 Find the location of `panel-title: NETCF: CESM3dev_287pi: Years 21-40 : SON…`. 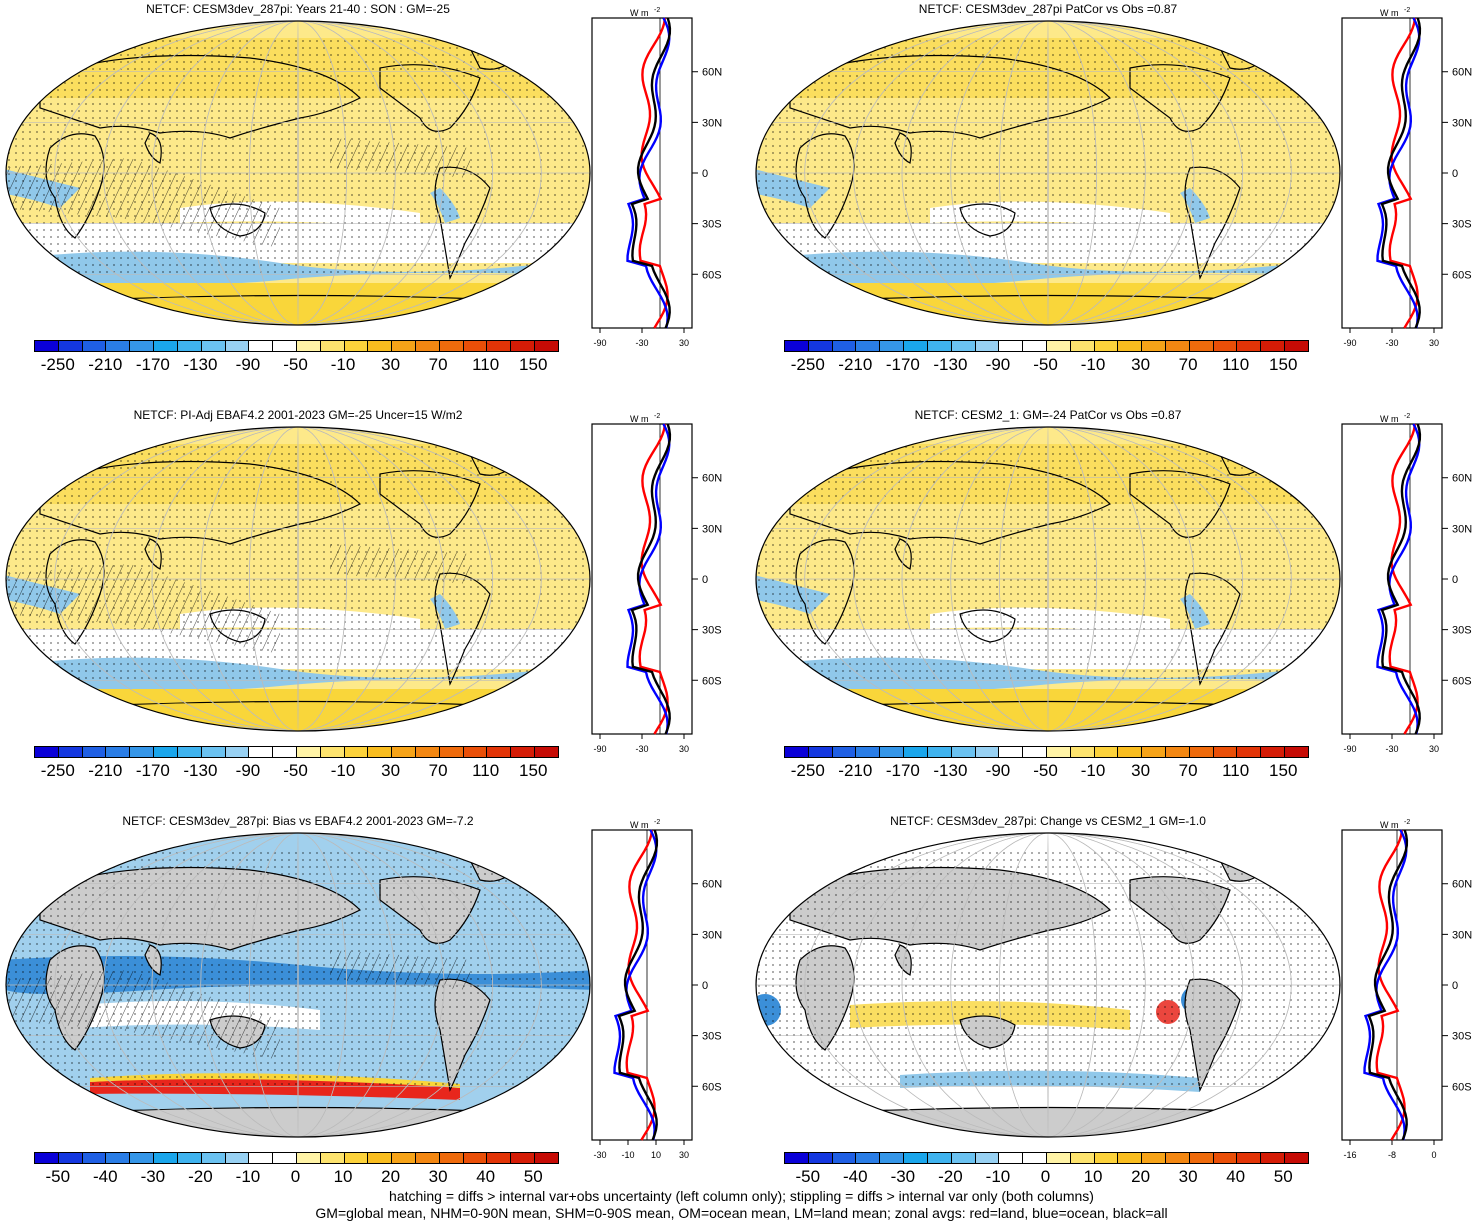

panel-title: NETCF: CESM3dev_287pi: Years 21-40 : SON… is located at coordinates (298, 9).